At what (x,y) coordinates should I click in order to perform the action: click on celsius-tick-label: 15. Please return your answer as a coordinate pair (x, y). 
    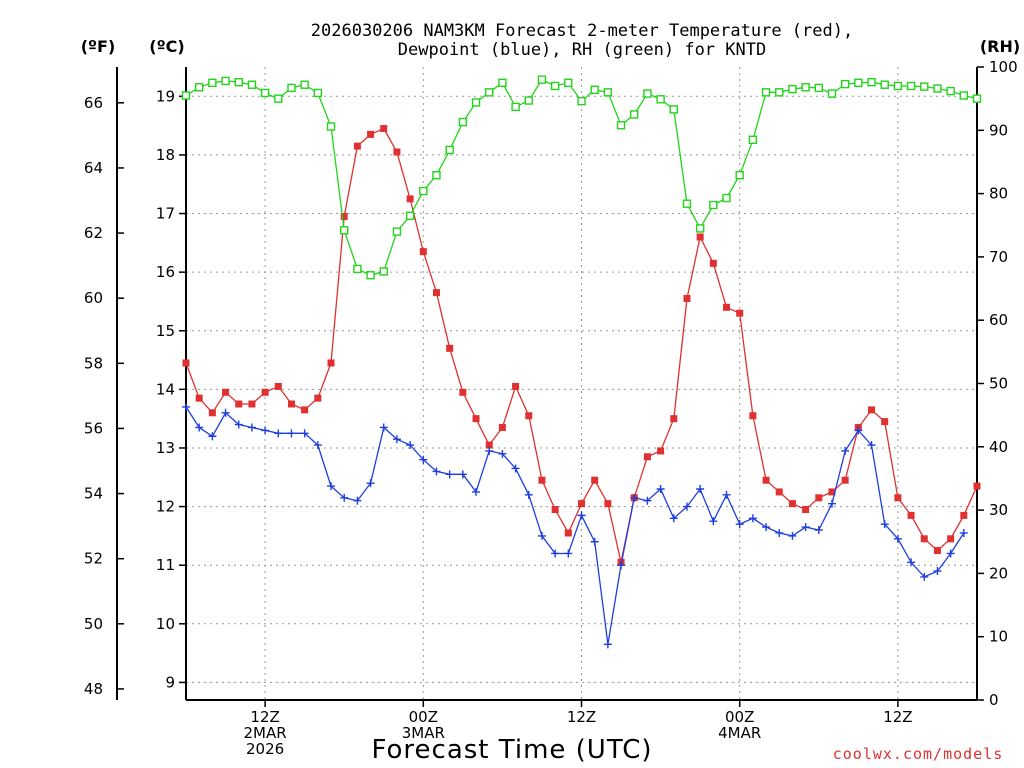
    Looking at the image, I should click on (165, 331).